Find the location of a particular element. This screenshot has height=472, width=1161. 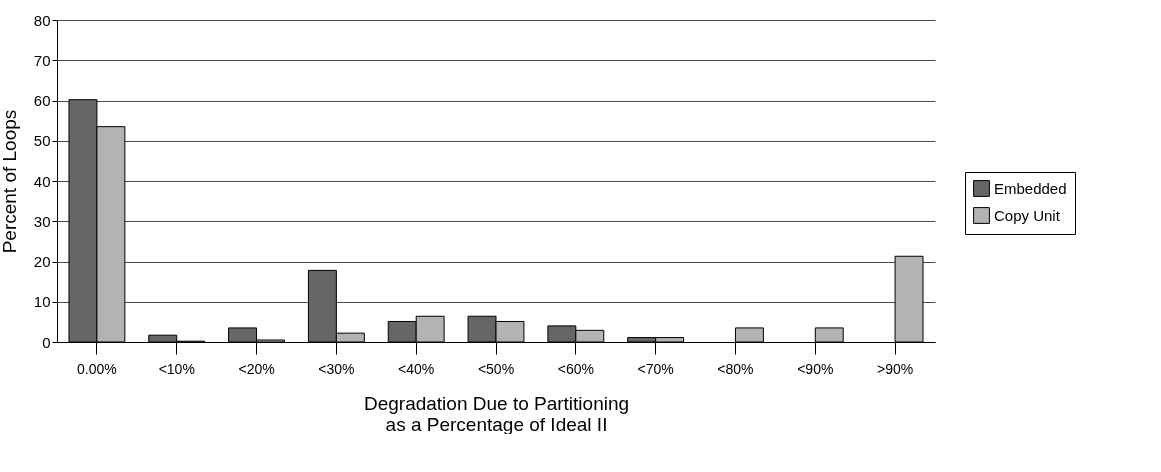

x-tick-label: <80% is located at coordinates (735, 368).